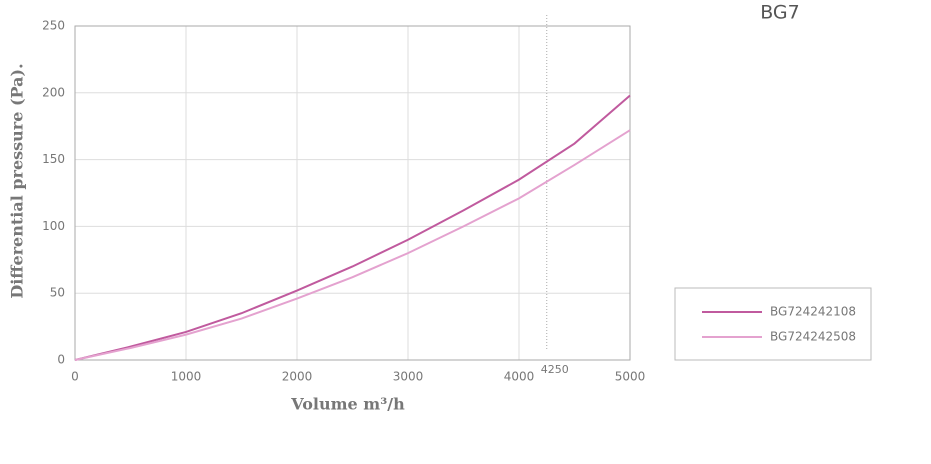 This screenshot has width=931, height=464. Describe the element at coordinates (813, 312) in the screenshot. I see `legend-label: BG724242108` at that location.